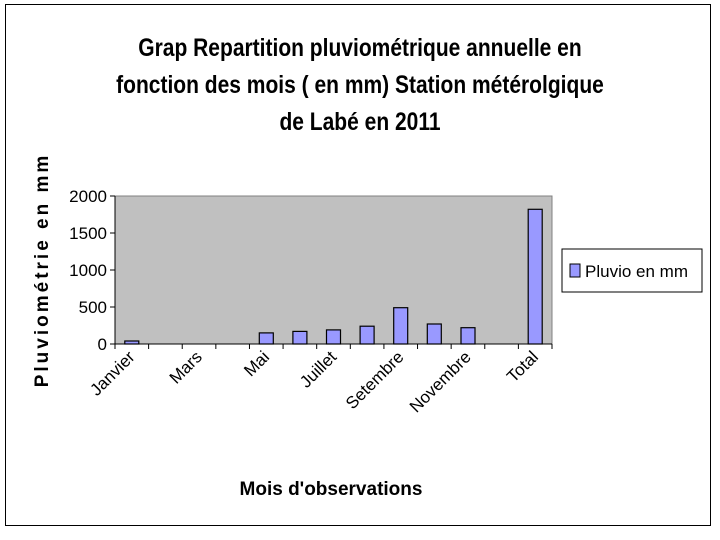 The width and height of the screenshot is (720, 540). What do you see at coordinates (636, 271) in the screenshot?
I see `legend-label: Pluvio en mm` at bounding box center [636, 271].